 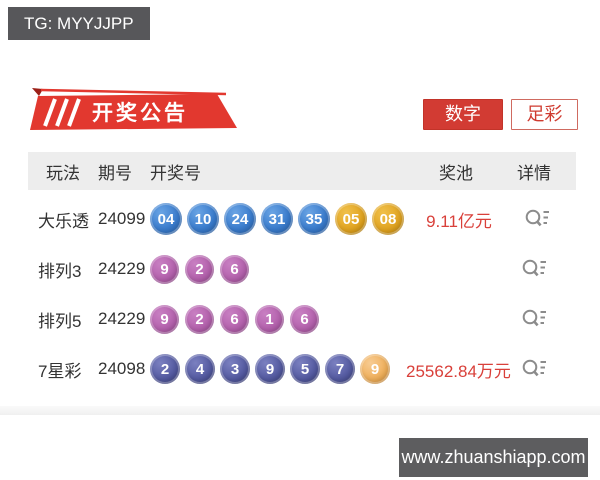 I want to click on announcement-banner: 开奖公告, so click(x=138, y=109).